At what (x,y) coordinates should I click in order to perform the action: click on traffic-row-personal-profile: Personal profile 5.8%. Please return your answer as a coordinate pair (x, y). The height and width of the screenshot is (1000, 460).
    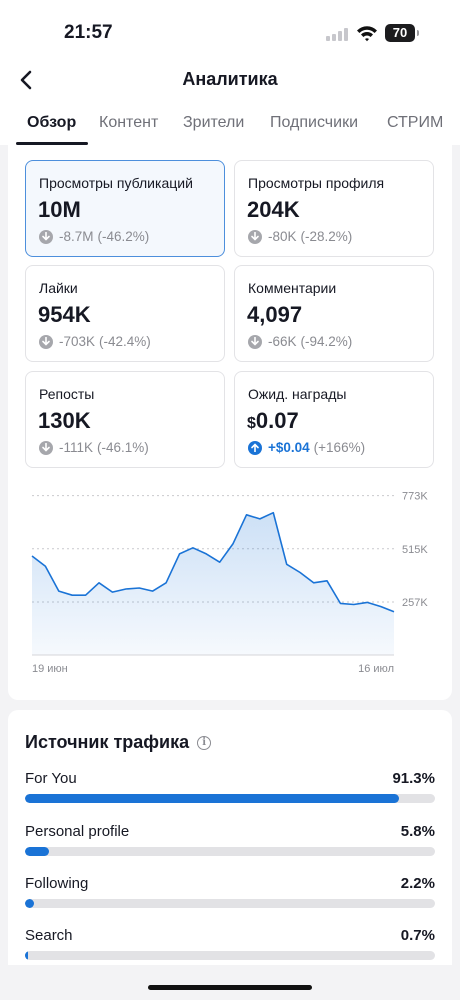
    Looking at the image, I should click on (230, 843).